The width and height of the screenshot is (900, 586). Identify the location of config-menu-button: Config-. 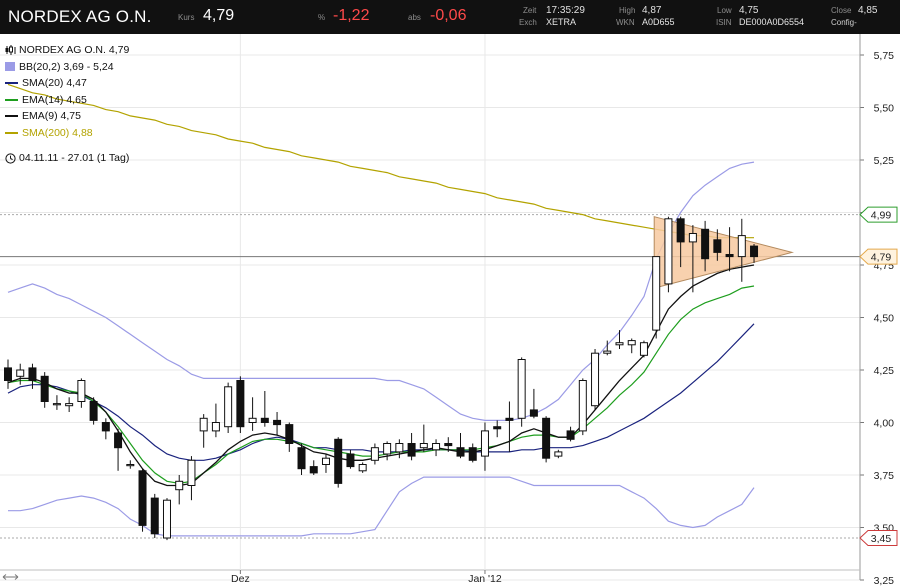
(844, 22).